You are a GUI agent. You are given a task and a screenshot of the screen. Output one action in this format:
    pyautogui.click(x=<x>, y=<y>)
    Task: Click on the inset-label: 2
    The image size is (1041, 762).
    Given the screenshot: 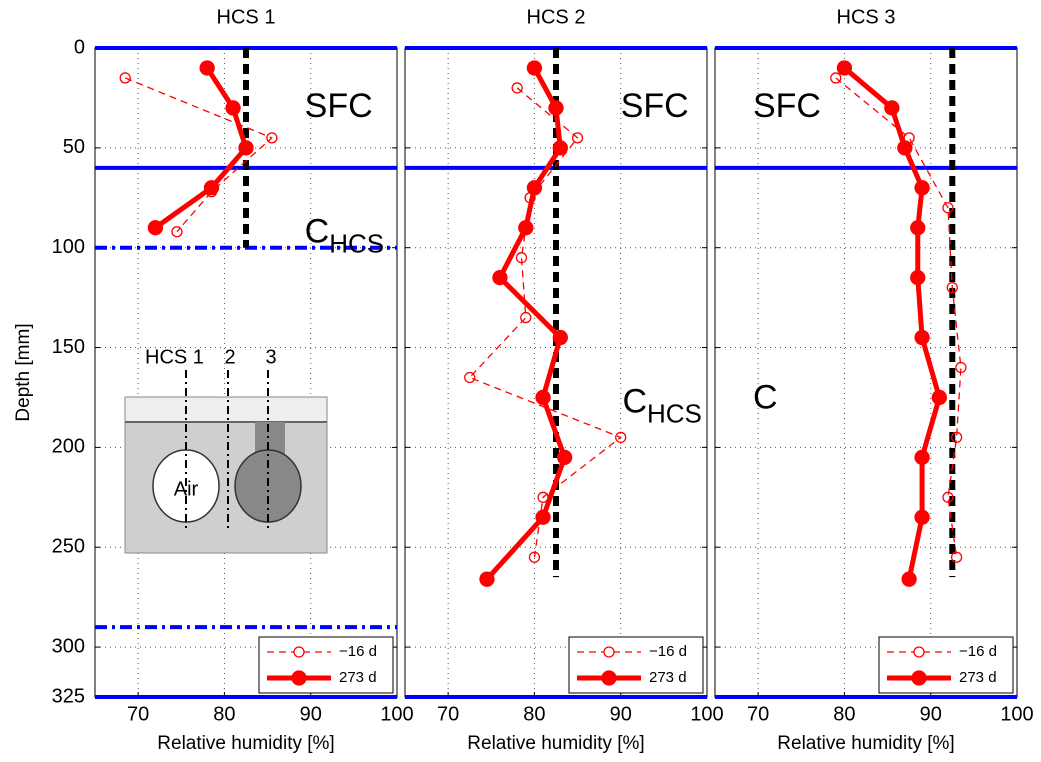 What is the action you would take?
    pyautogui.click(x=229, y=357)
    